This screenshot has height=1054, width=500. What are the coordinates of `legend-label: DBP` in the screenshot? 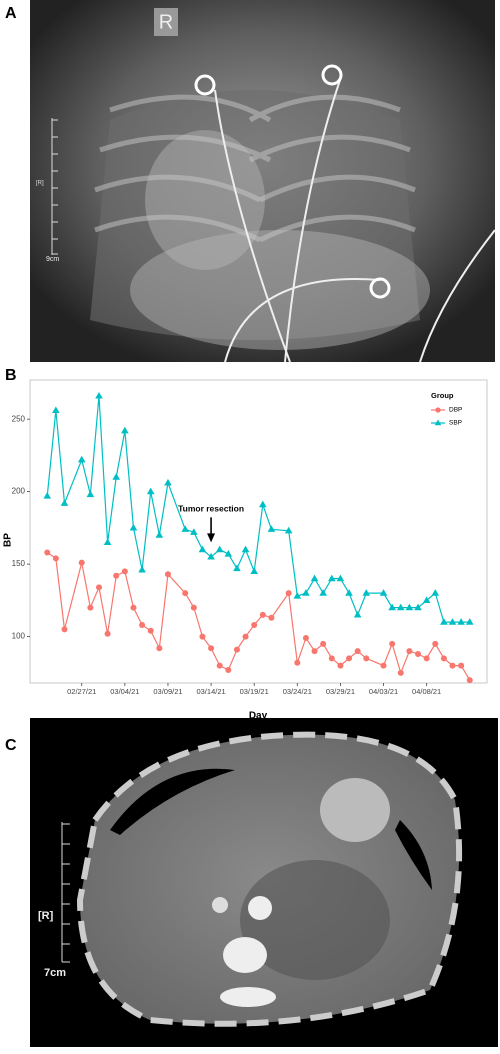 It's located at (455, 410).